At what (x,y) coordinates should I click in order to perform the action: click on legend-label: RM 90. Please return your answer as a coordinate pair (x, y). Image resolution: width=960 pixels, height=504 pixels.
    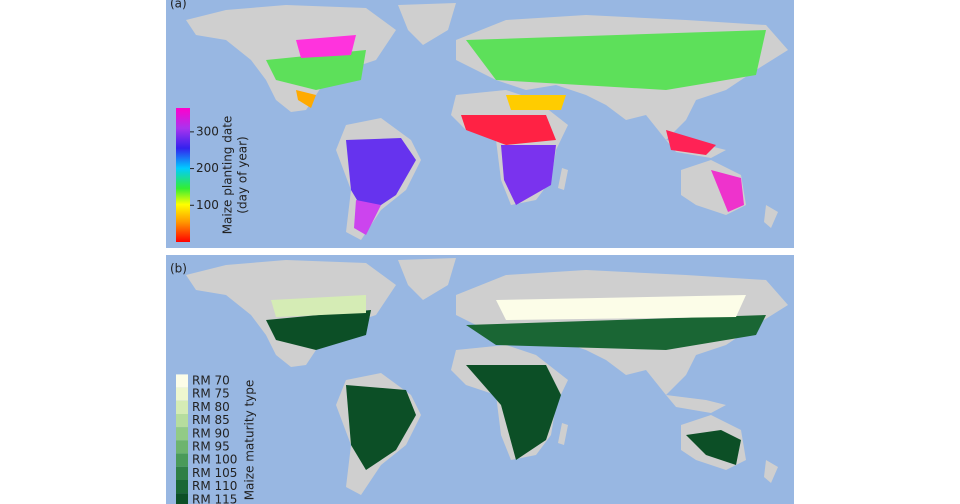
    Looking at the image, I should click on (211, 433).